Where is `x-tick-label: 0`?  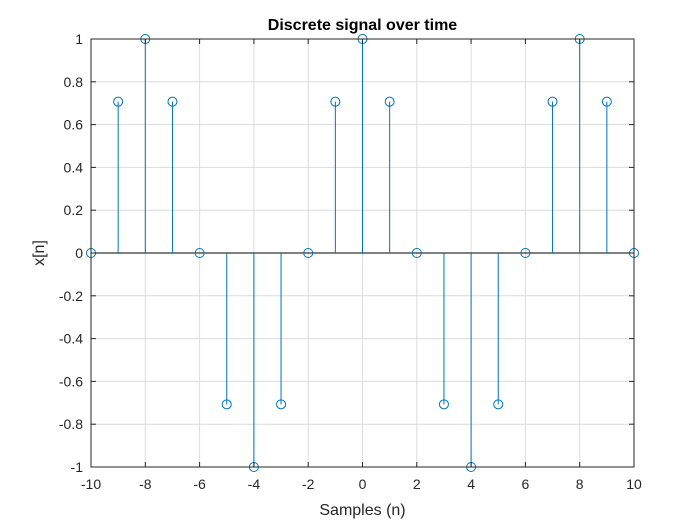
x-tick-label: 0 is located at coordinates (363, 484).